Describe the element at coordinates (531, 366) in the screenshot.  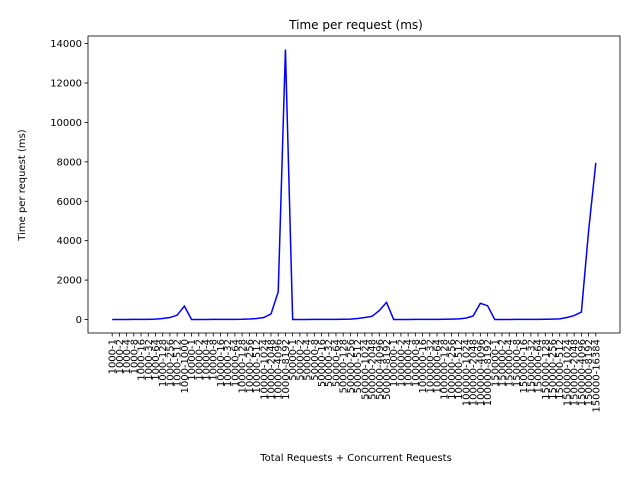
I see `x-tick-label: 150000-32` at that location.